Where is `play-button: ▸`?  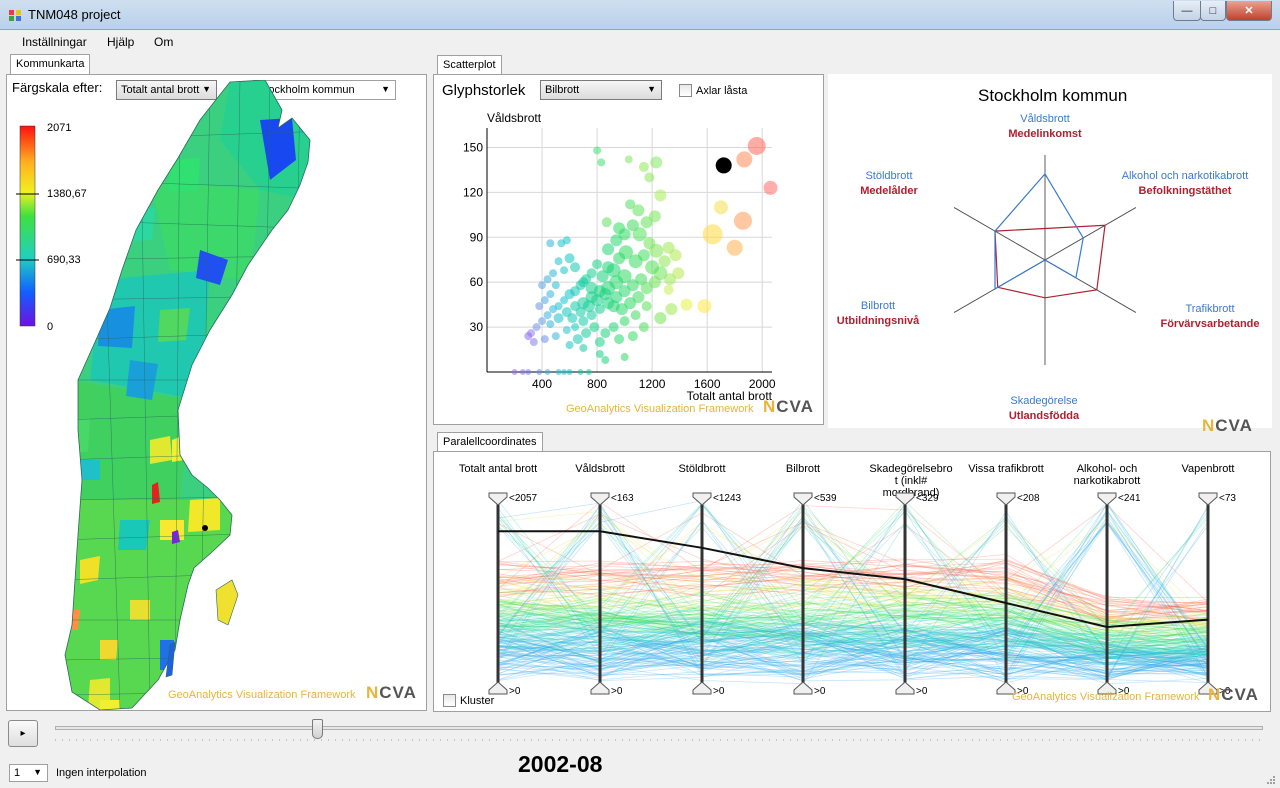 play-button: ▸ is located at coordinates (23, 733).